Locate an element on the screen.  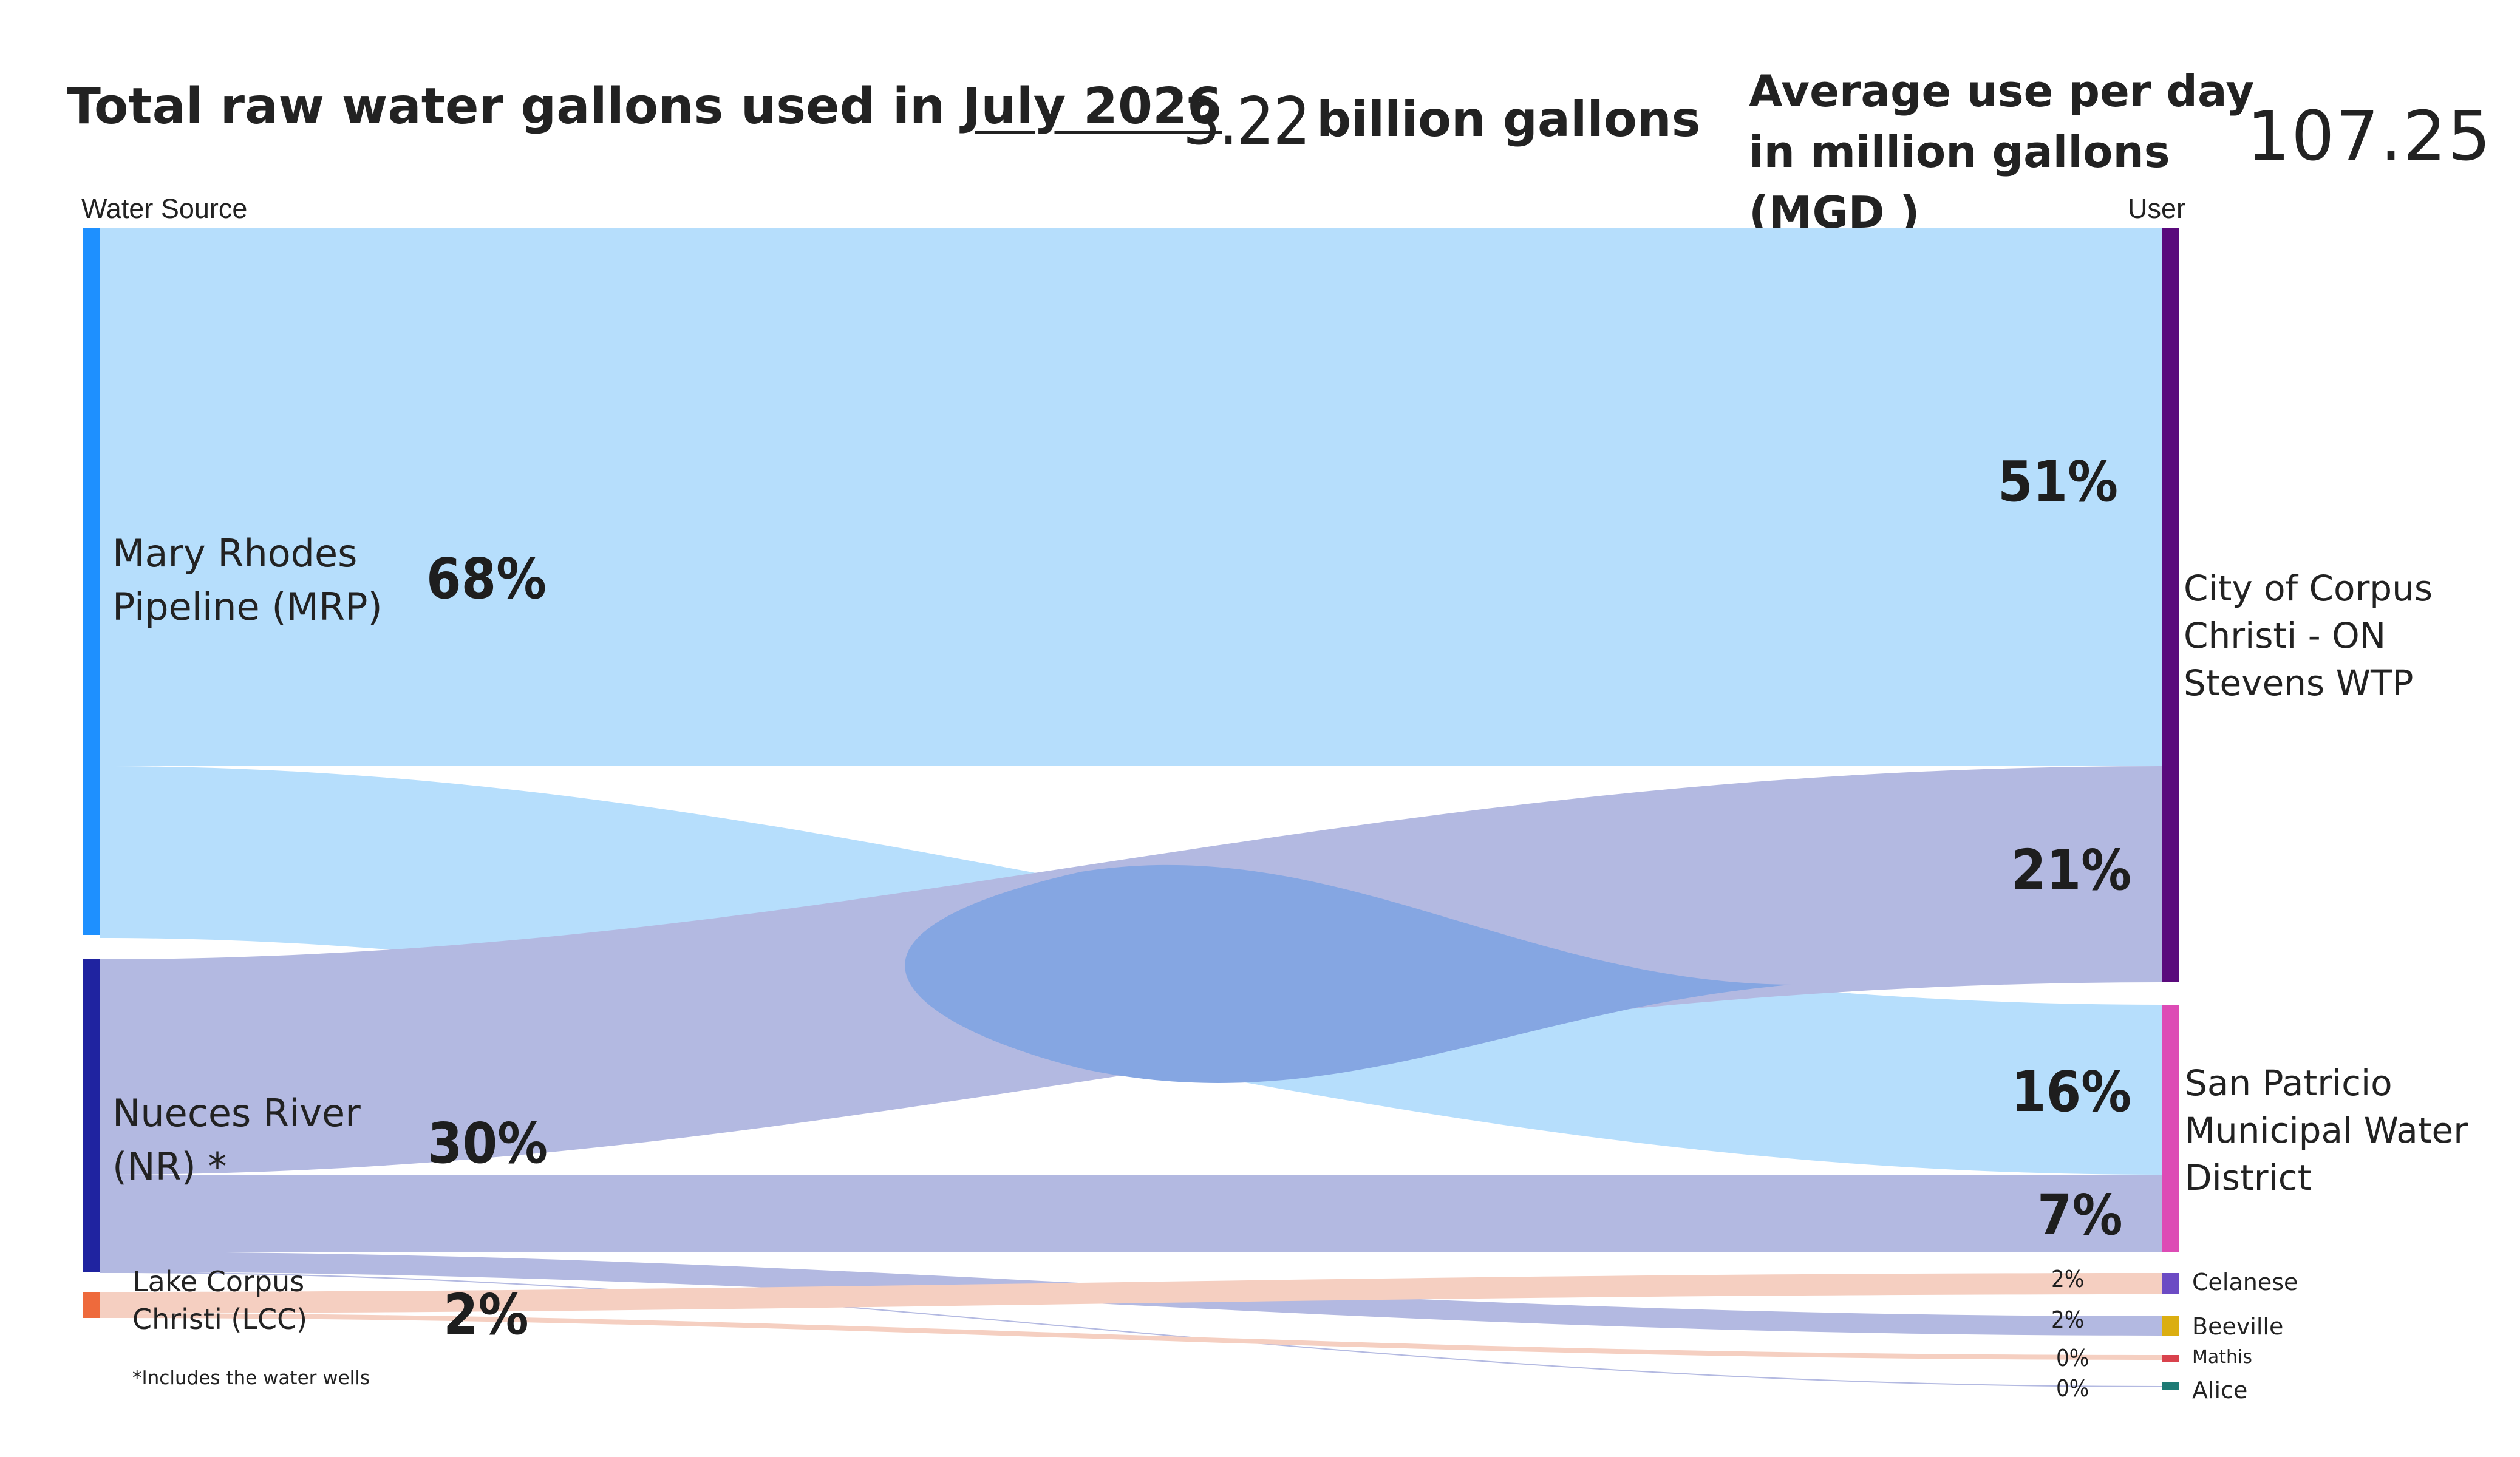
user-label-celanese: Celanese is located at coordinates (2245, 1282).